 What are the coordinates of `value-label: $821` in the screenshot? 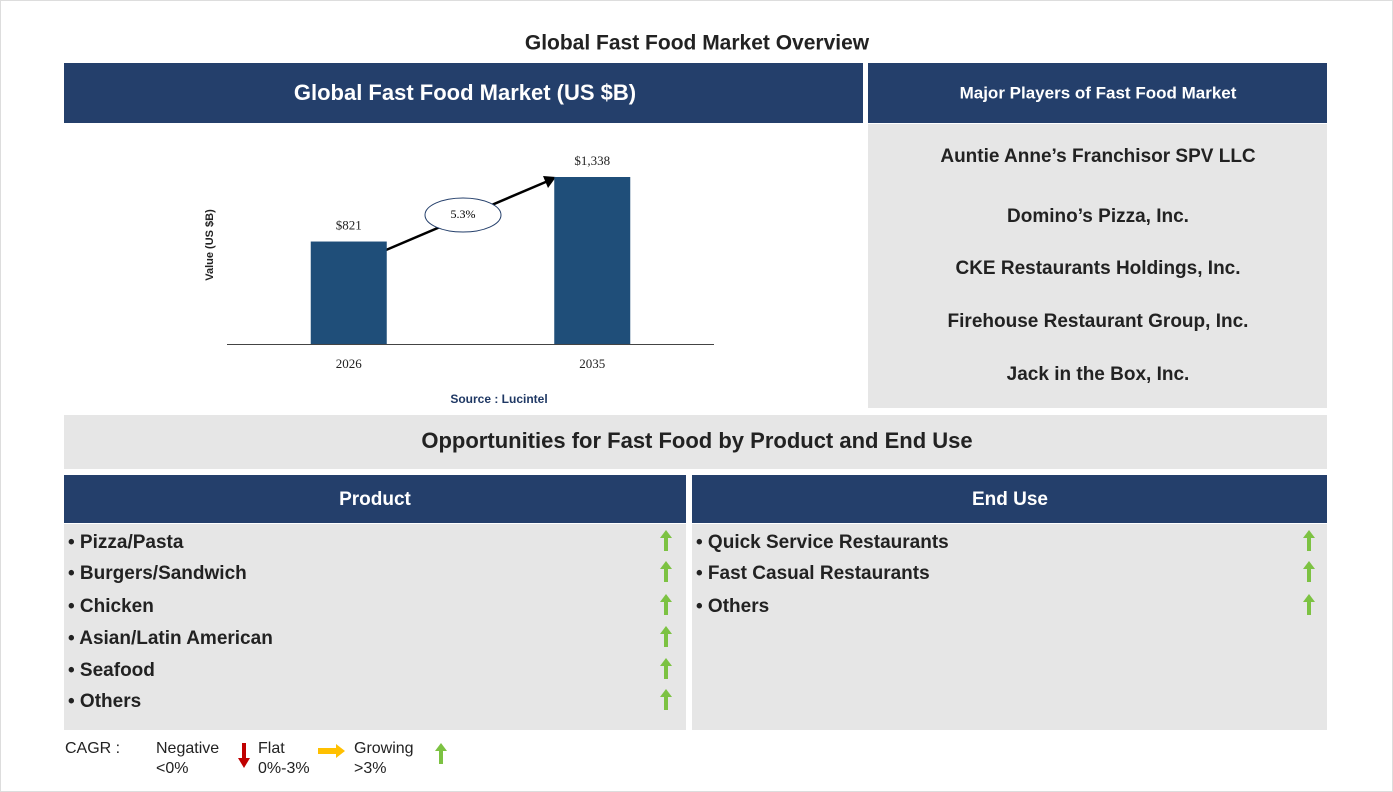 It's located at (349, 225).